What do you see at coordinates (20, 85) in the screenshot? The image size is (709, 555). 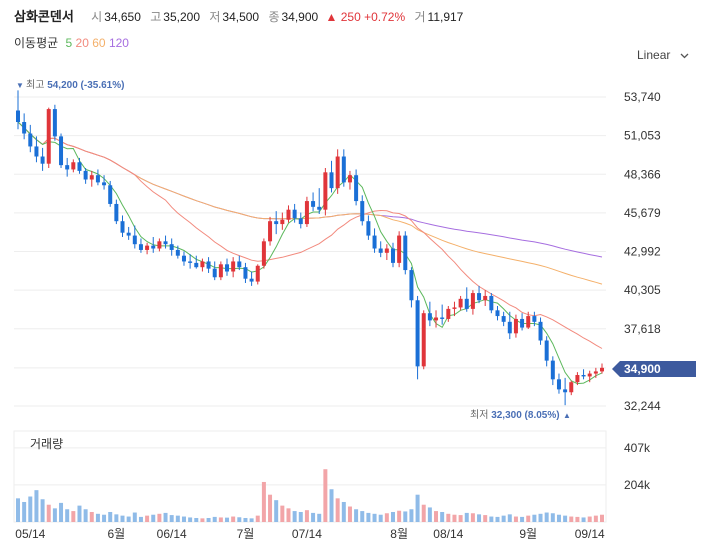 I see `high-arrow-icon: ▼` at bounding box center [20, 85].